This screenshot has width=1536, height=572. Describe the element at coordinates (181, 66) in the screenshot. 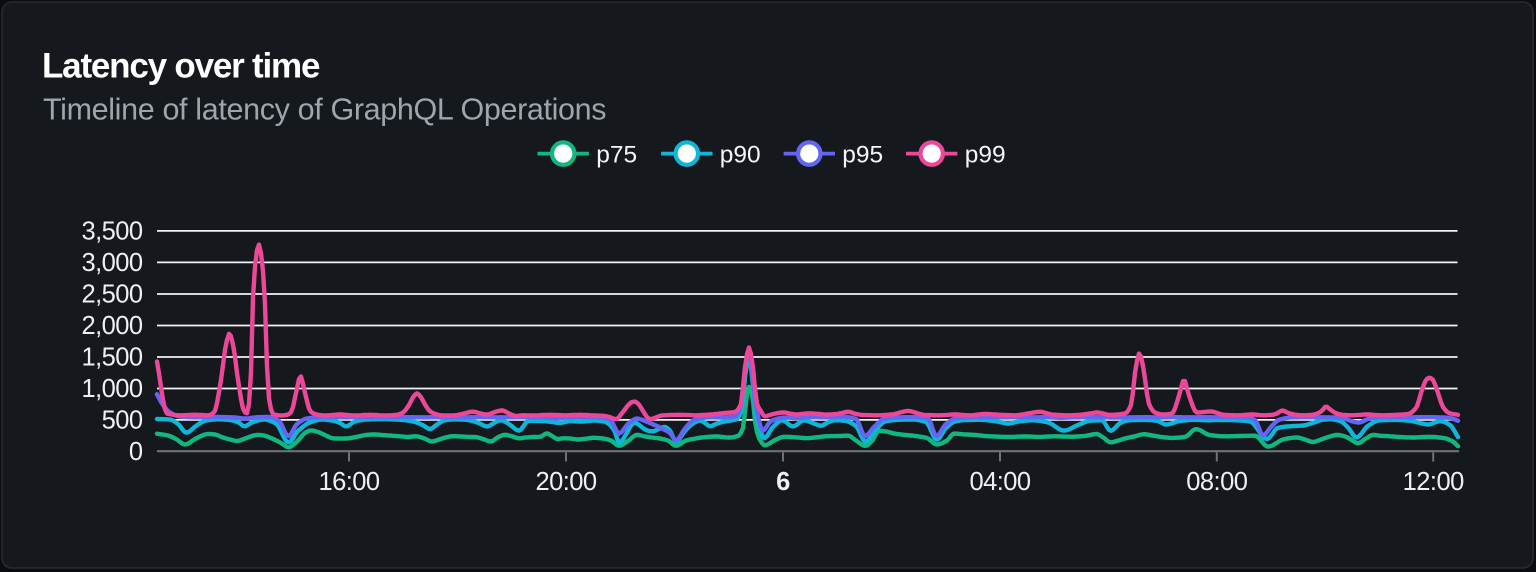

I see `svg-text: Latency over time` at that location.